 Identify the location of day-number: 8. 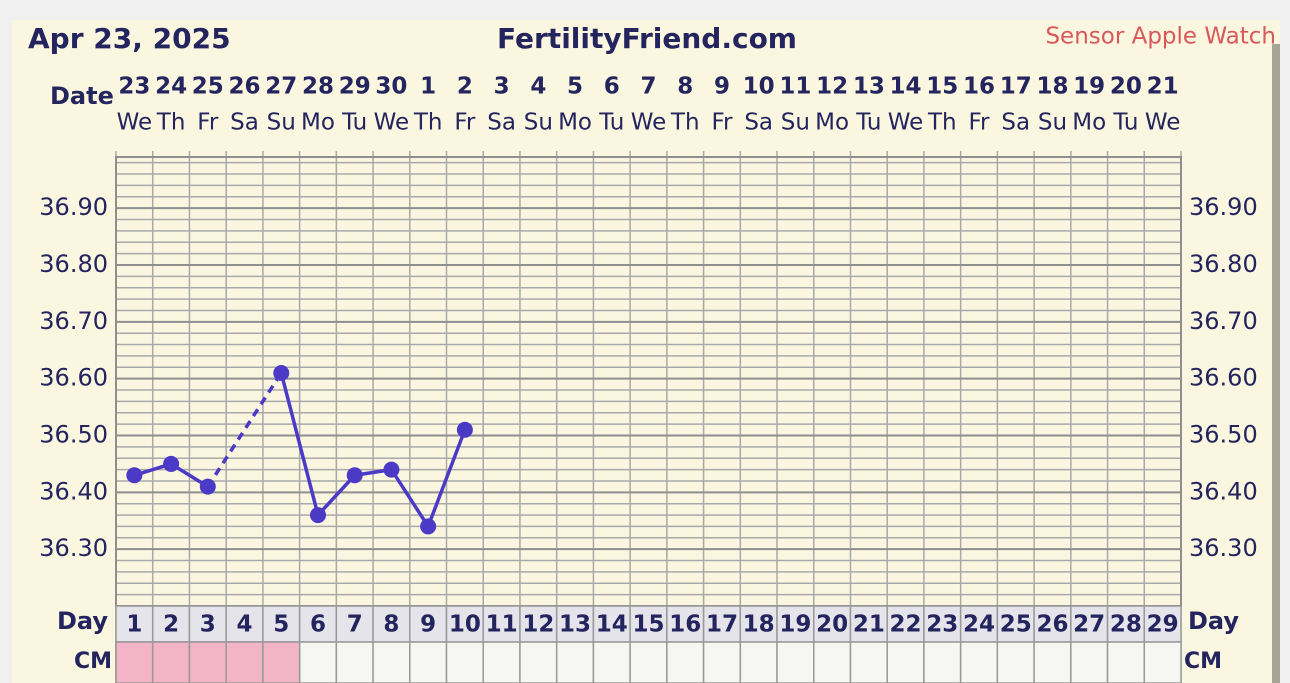
(391, 625).